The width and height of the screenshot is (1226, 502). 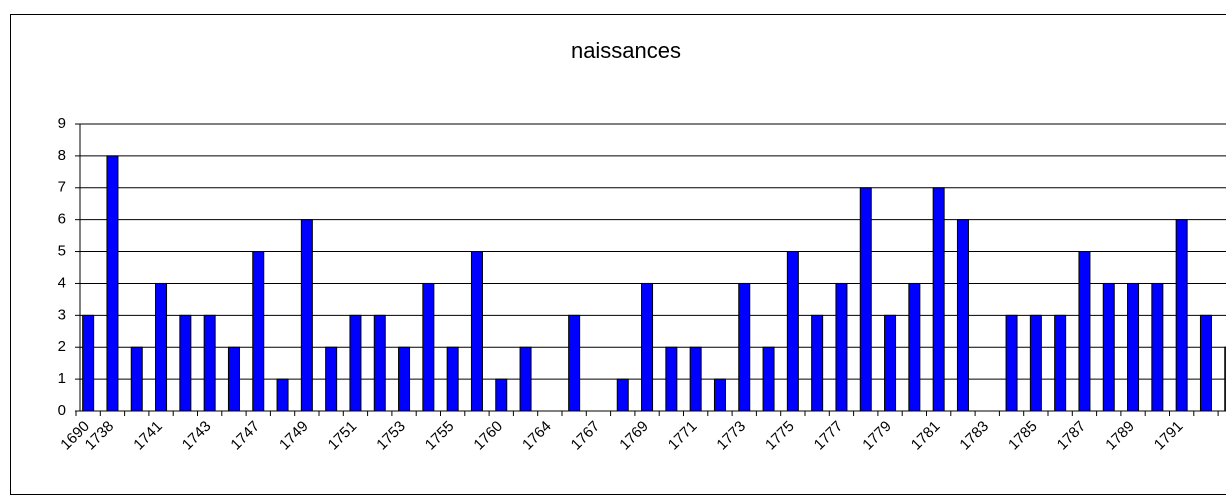 What do you see at coordinates (62, 155) in the screenshot?
I see `y-tick-label: 8` at bounding box center [62, 155].